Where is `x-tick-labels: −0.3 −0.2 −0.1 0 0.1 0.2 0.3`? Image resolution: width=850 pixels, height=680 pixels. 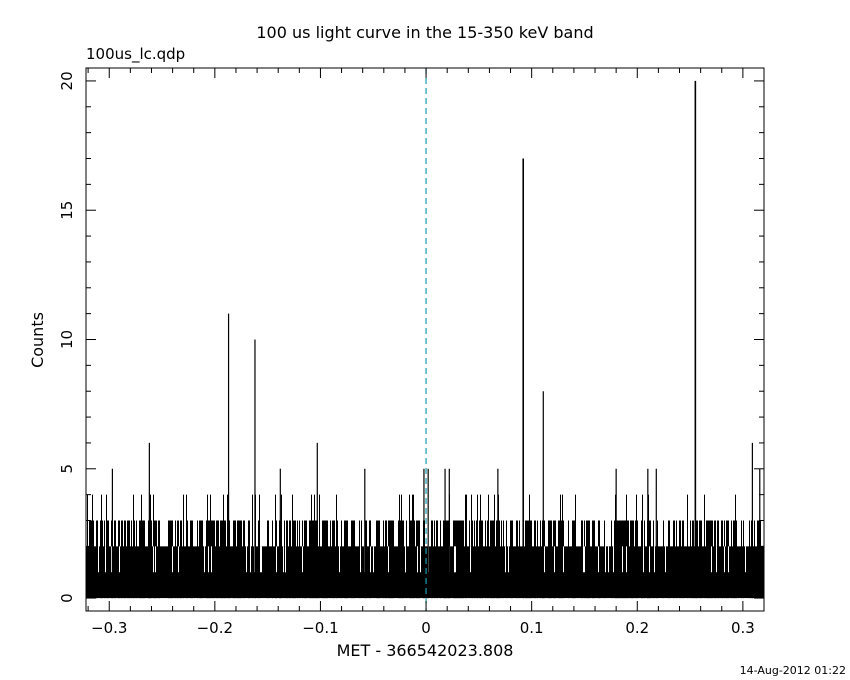
x-tick-labels: −0.3 −0.2 −0.1 0 0.1 0.2 0.3 is located at coordinates (423, 628).